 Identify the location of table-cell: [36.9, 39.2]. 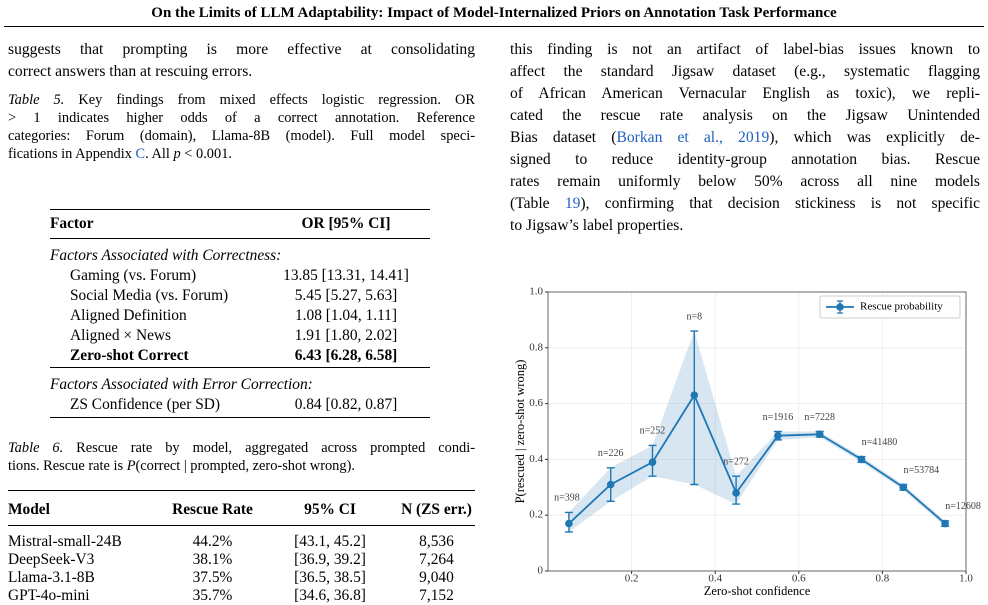
(330, 559).